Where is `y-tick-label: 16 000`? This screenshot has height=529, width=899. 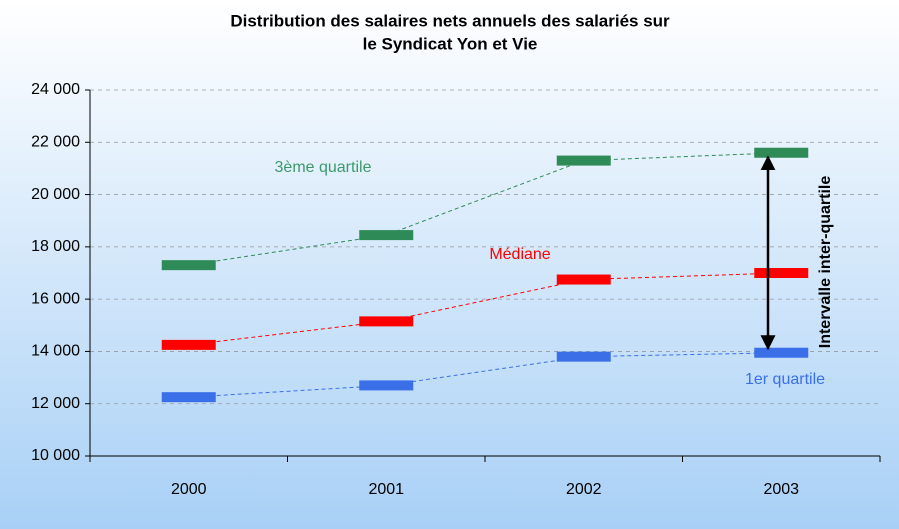 y-tick-label: 16 000 is located at coordinates (55, 298).